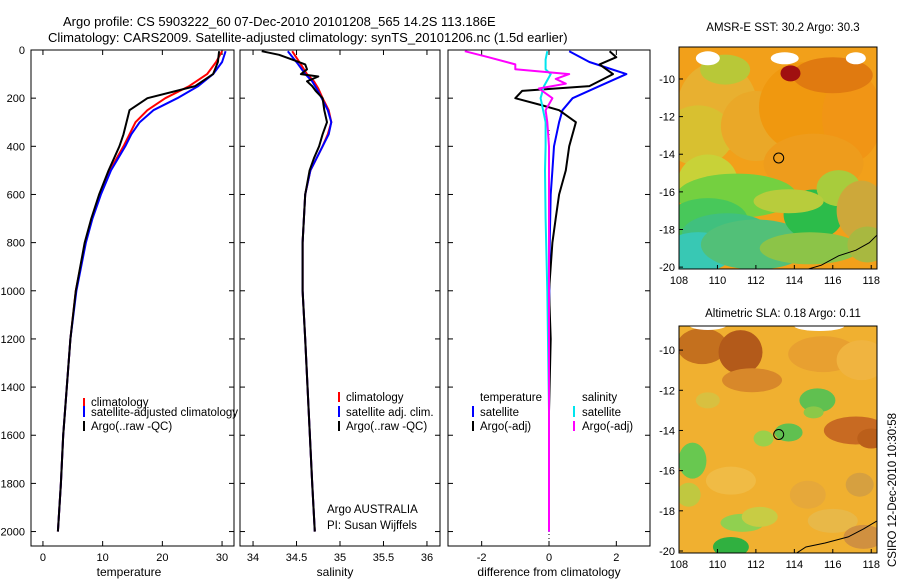 The image size is (900, 580). Describe the element at coordinates (499, 413) in the screenshot. I see `difference-legend-temp-sat: satellite` at that location.